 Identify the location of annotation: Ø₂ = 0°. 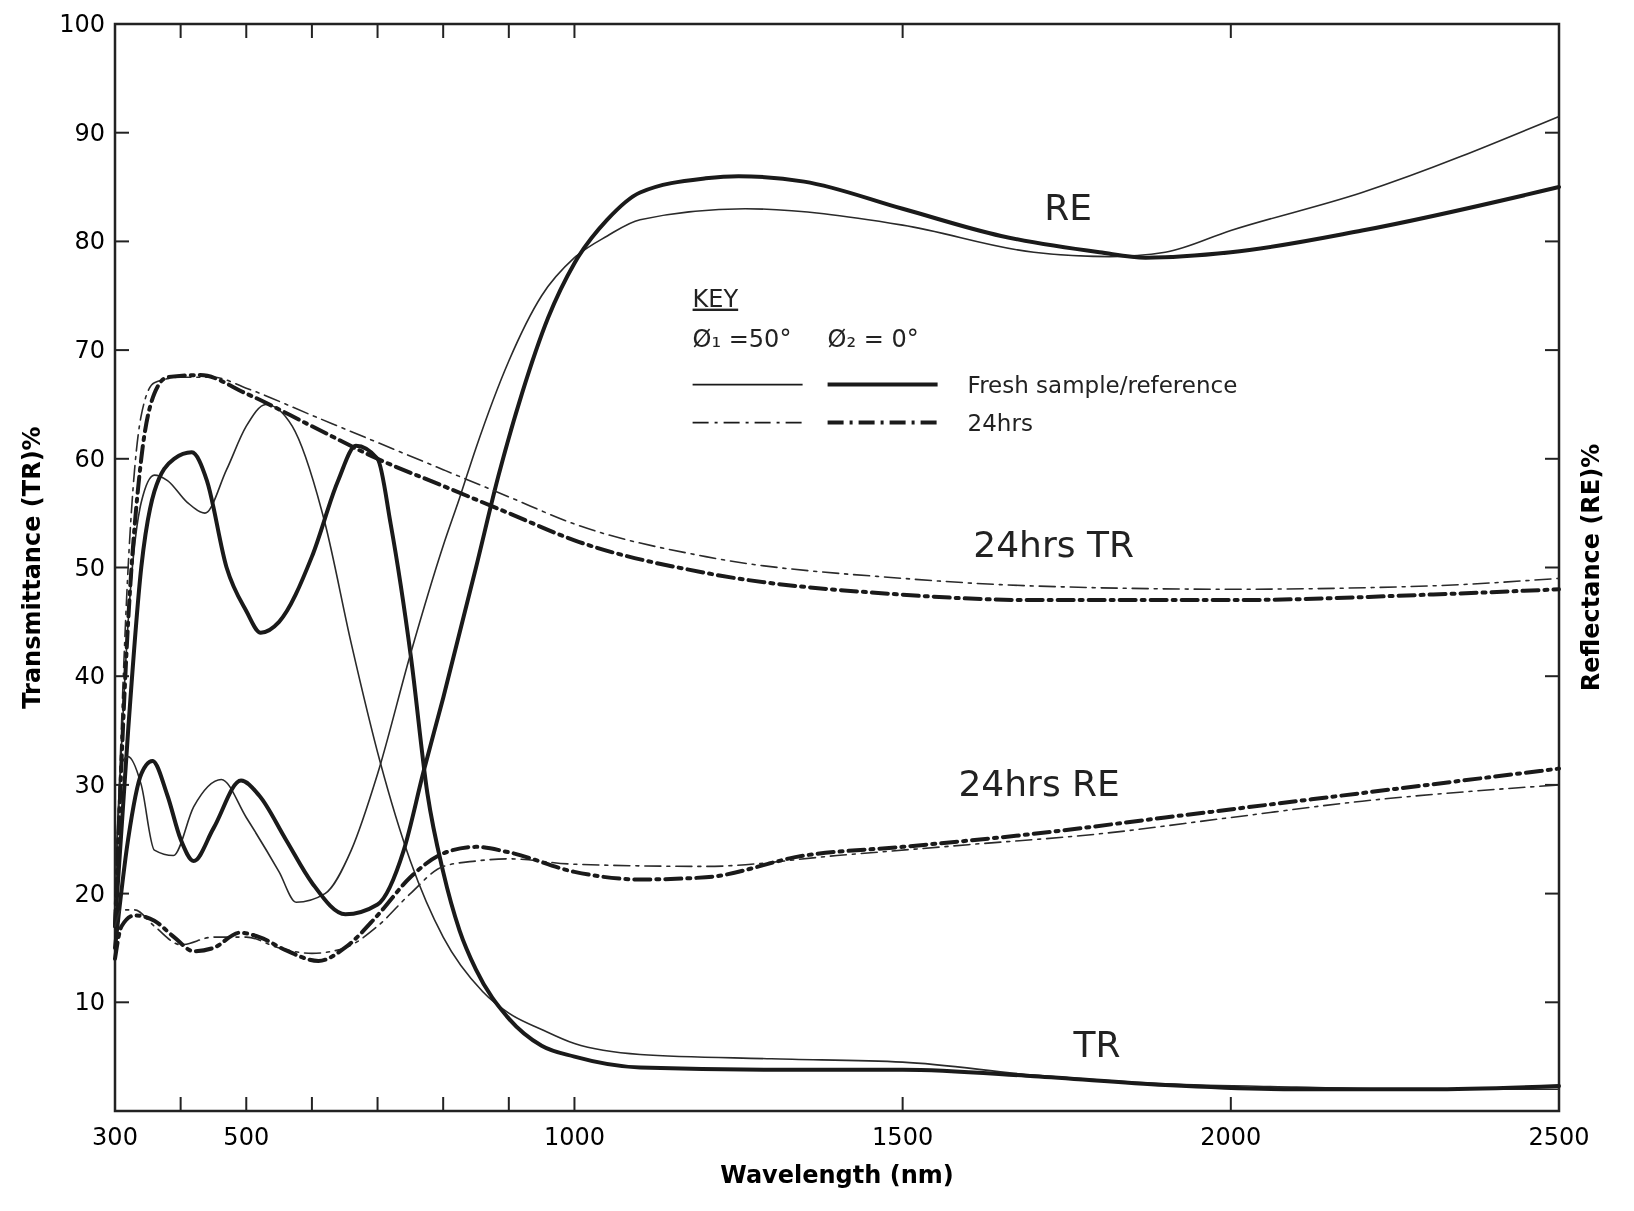
(873, 338).